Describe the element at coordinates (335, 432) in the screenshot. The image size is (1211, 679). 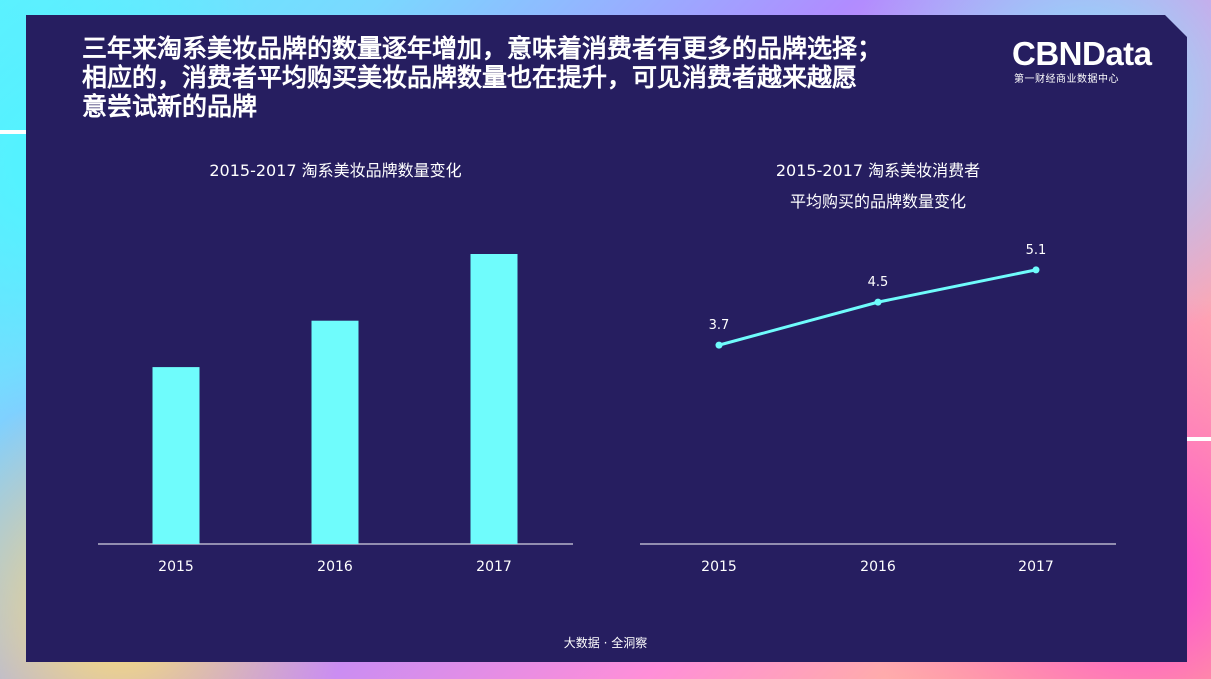
I see `bar-2016` at that location.